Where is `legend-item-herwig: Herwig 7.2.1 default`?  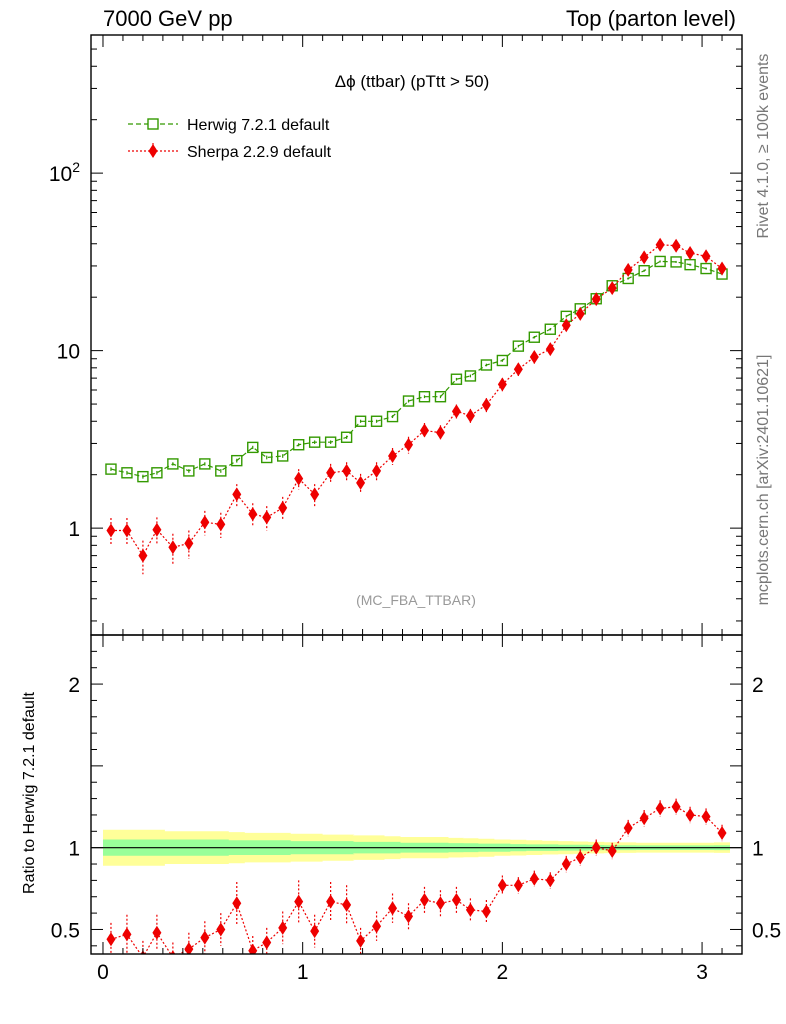 legend-item-herwig: Herwig 7.2.1 default is located at coordinates (229, 125).